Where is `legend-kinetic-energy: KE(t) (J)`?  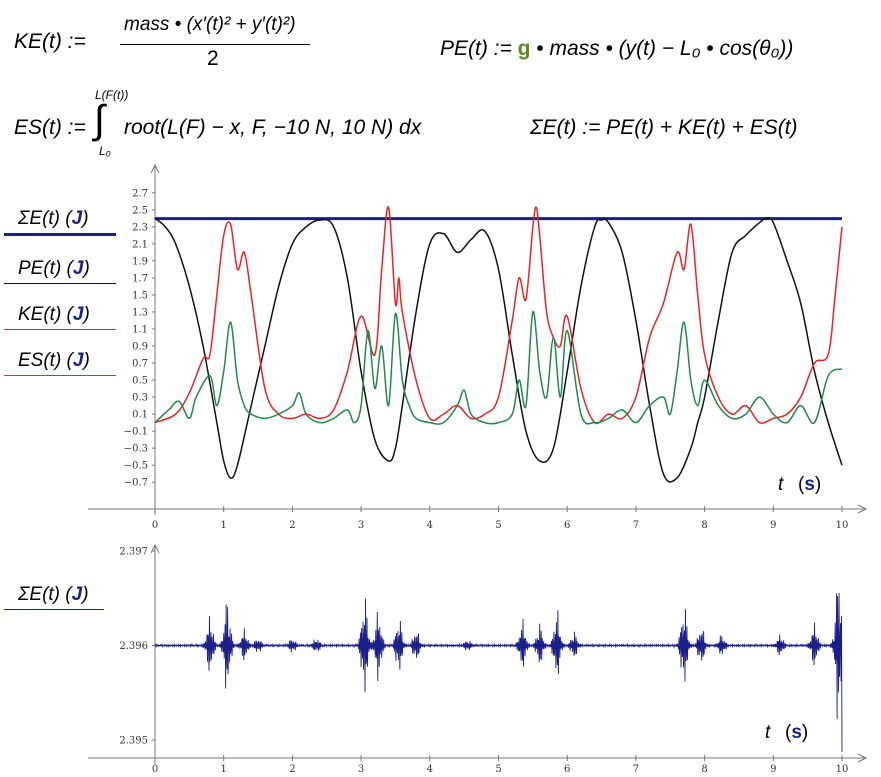
legend-kinetic-energy: KE(t) (J) is located at coordinates (60, 317).